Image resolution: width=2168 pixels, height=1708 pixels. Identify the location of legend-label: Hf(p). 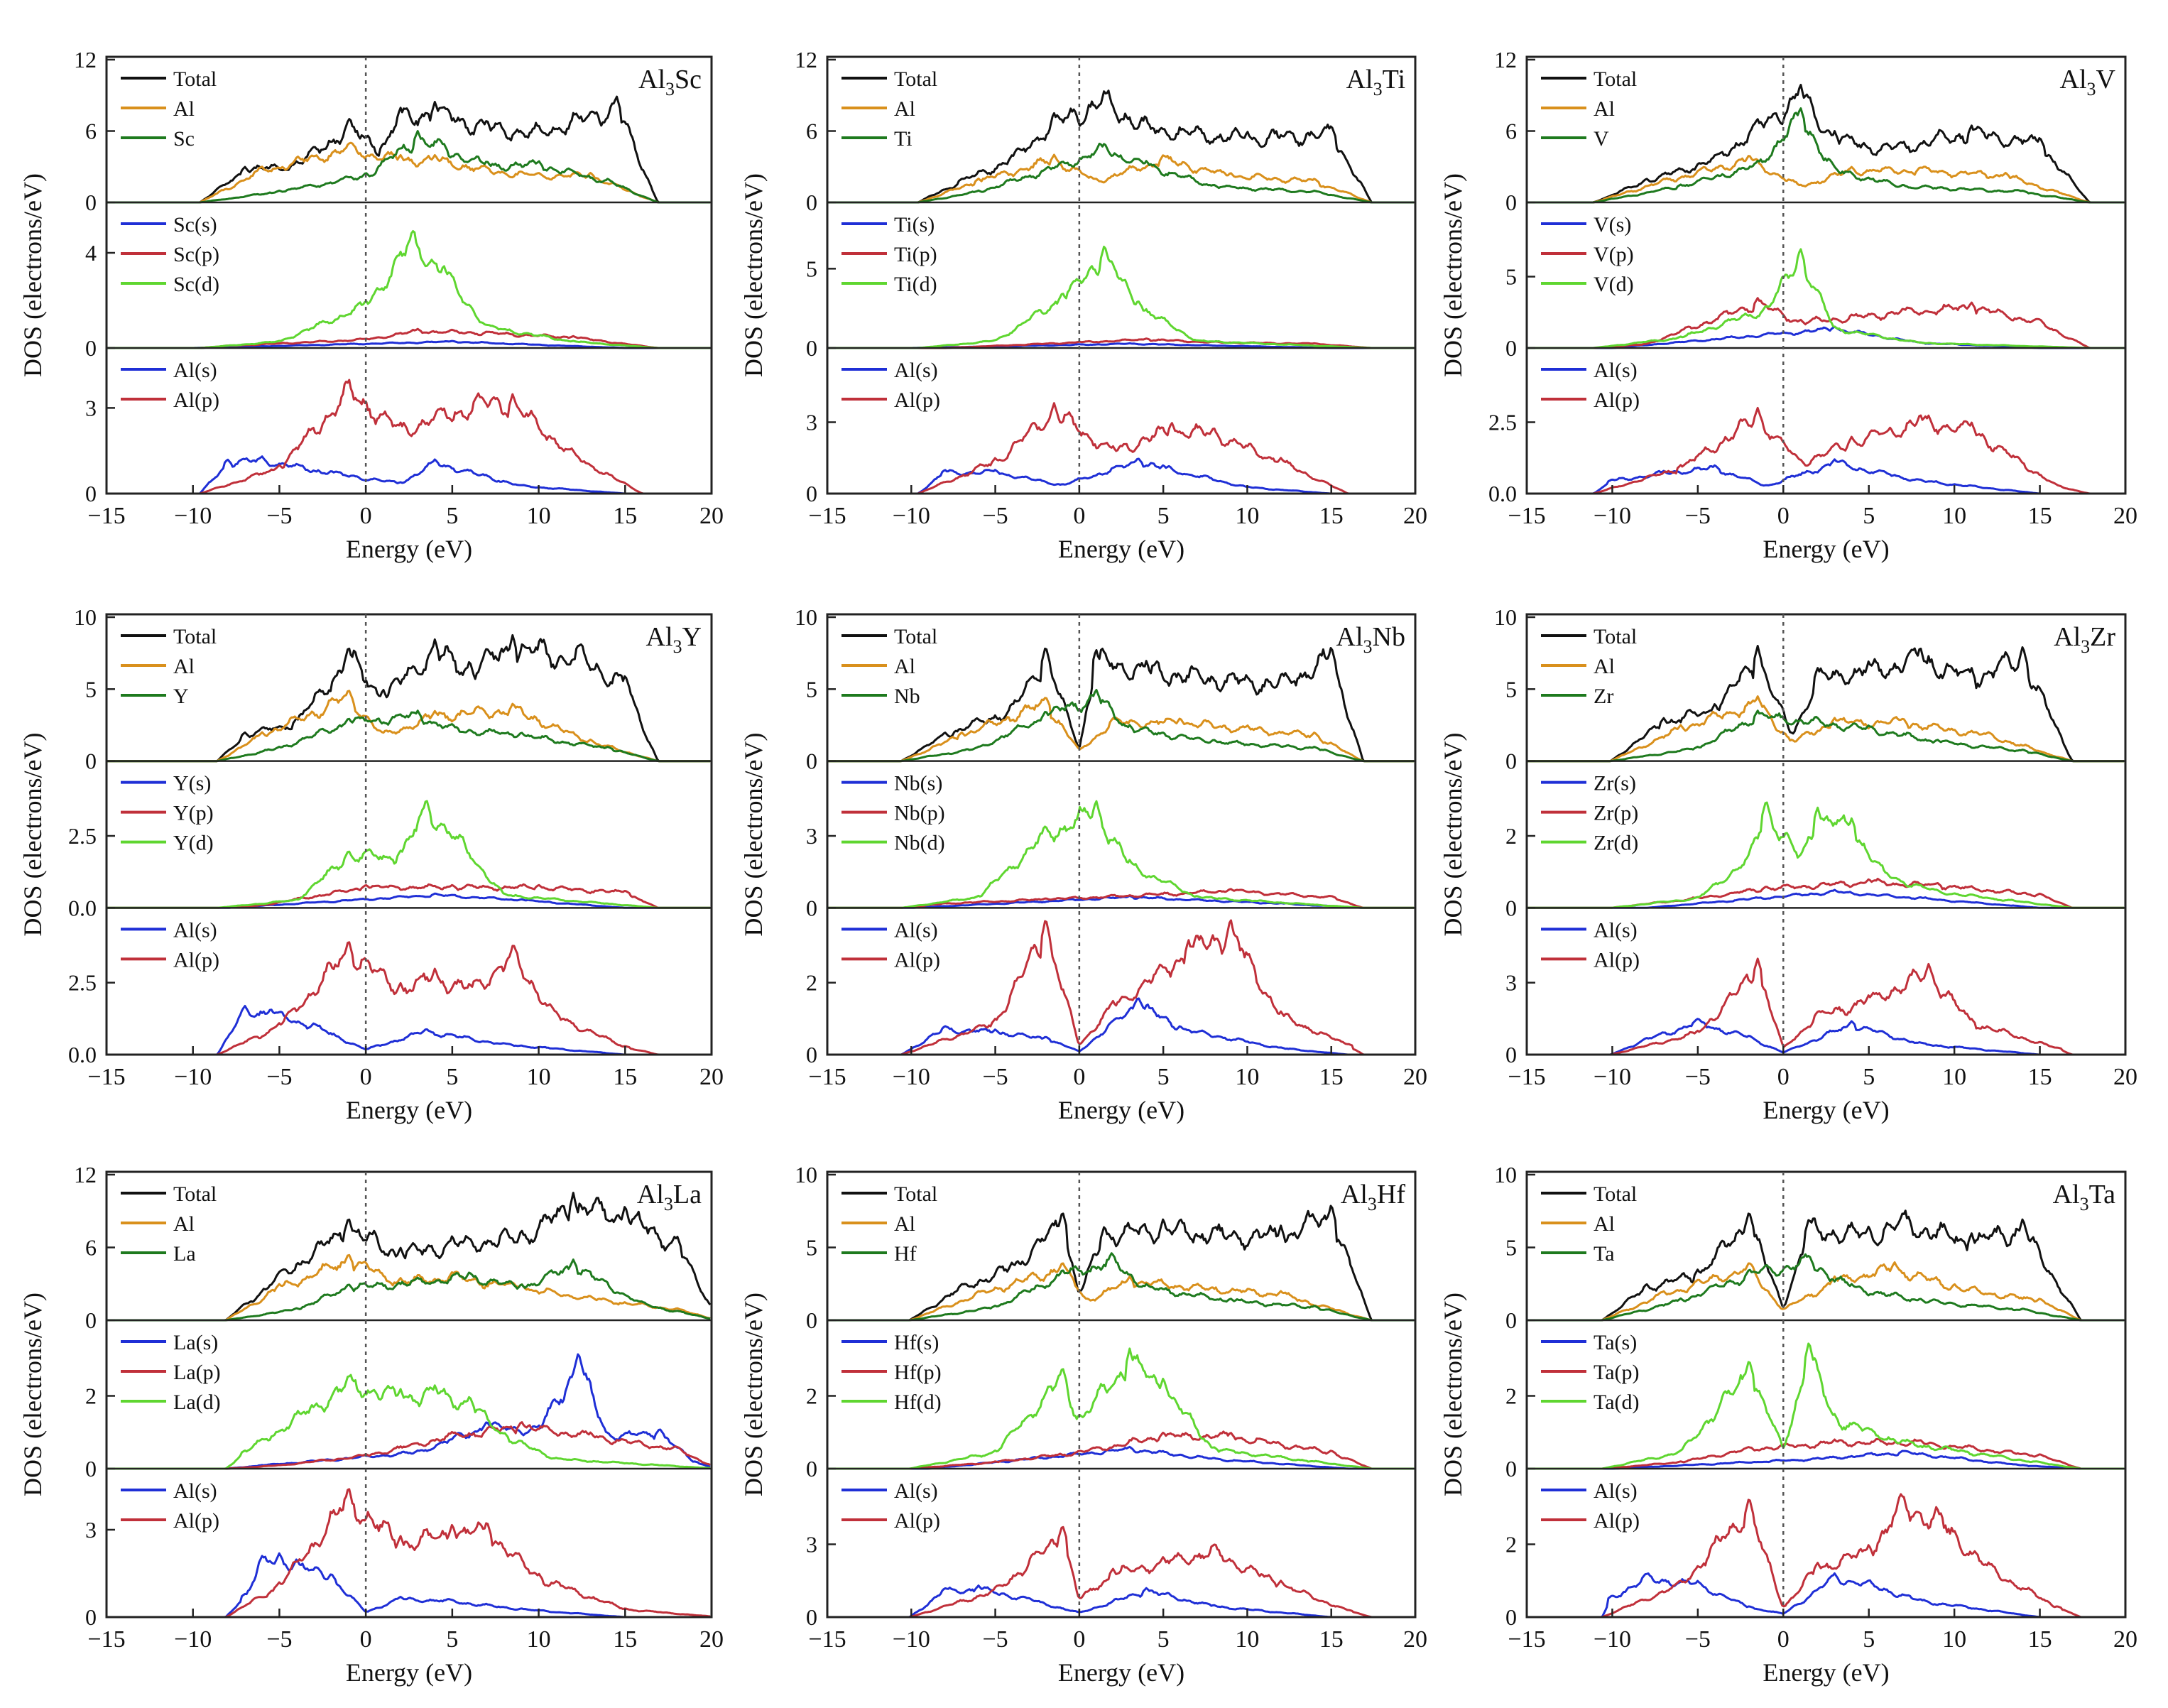
(918, 1373).